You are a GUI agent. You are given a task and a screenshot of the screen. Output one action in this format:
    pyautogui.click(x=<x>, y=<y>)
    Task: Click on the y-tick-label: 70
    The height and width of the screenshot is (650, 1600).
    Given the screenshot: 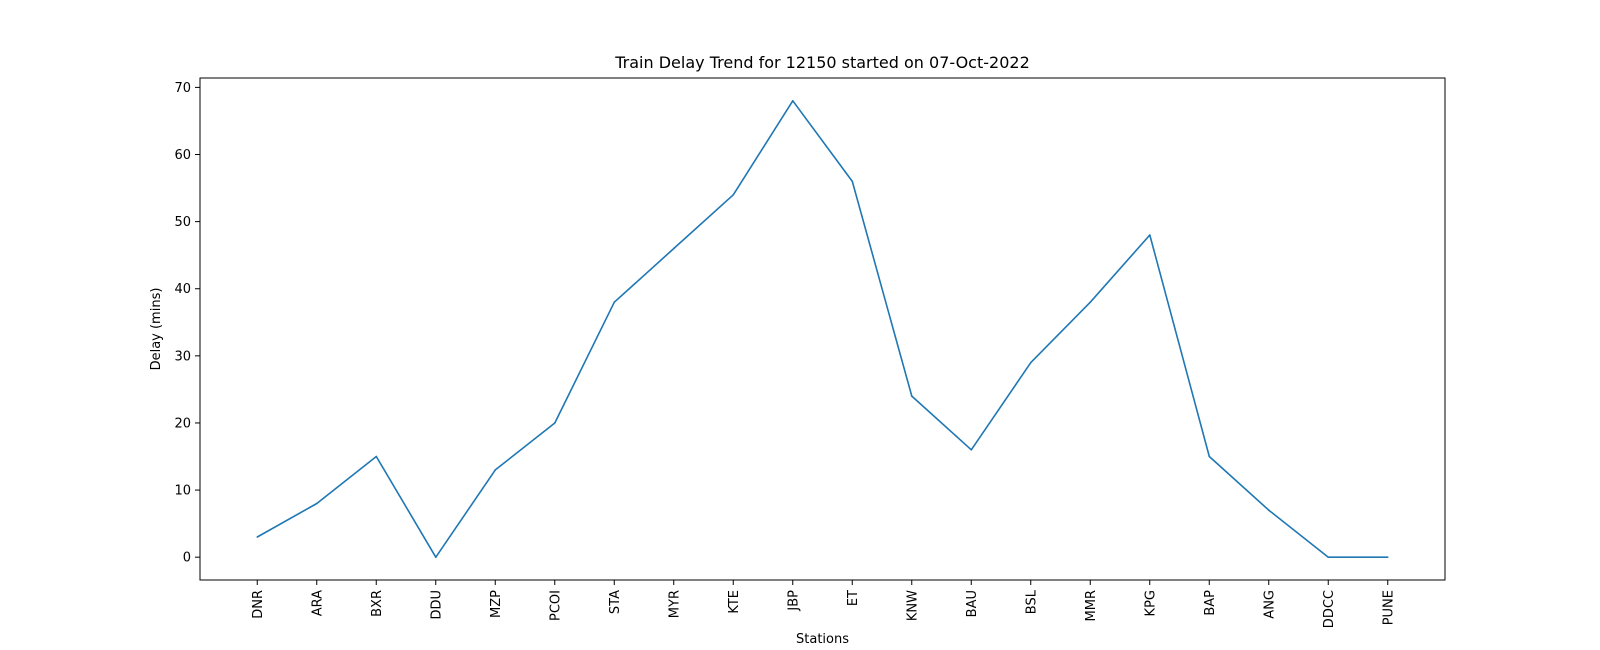 What is the action you would take?
    pyautogui.click(x=182, y=88)
    